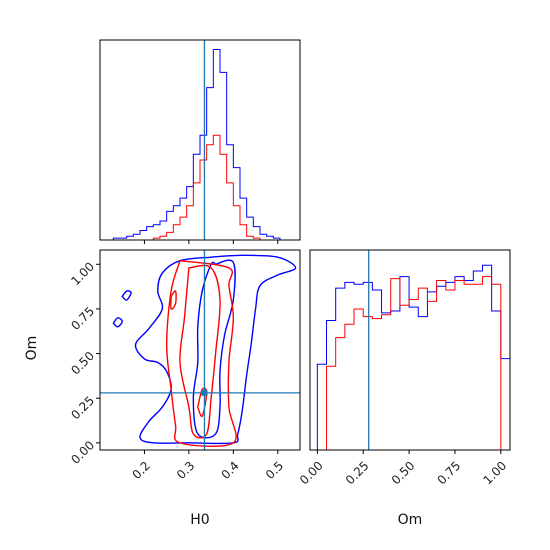 The height and width of the screenshot is (550, 550). What do you see at coordinates (495, 473) in the screenshot?
I see `om-hist|1-xtick-label: 1.00` at bounding box center [495, 473].